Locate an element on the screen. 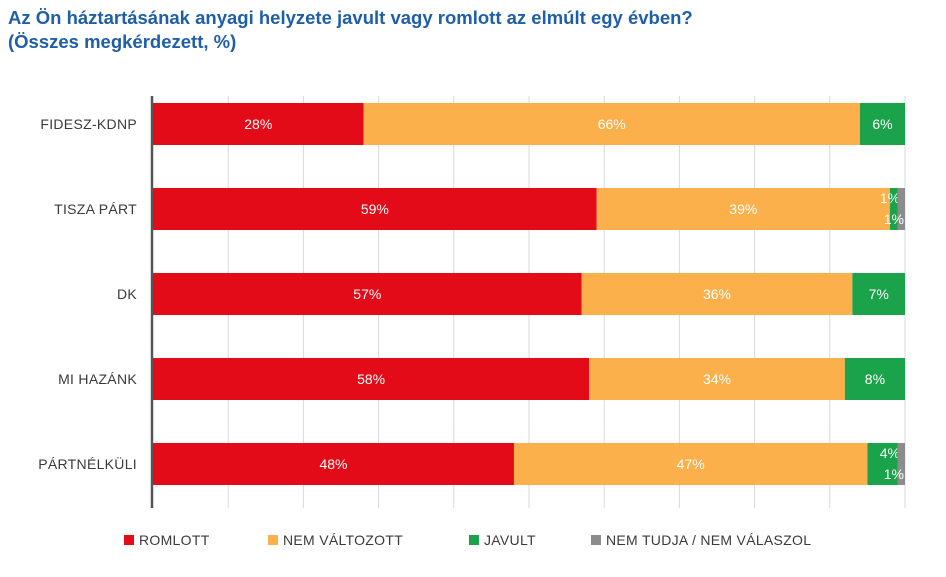 Image resolution: width=946 pixels, height=577 pixels. data-label: 48% is located at coordinates (333, 464).